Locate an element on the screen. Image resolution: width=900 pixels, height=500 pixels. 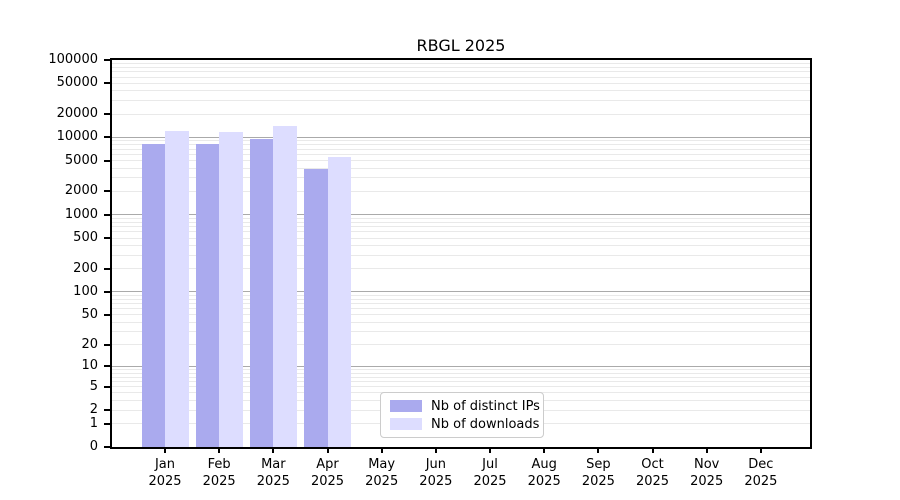
y-tick-label: 20000 is located at coordinates (77, 114).